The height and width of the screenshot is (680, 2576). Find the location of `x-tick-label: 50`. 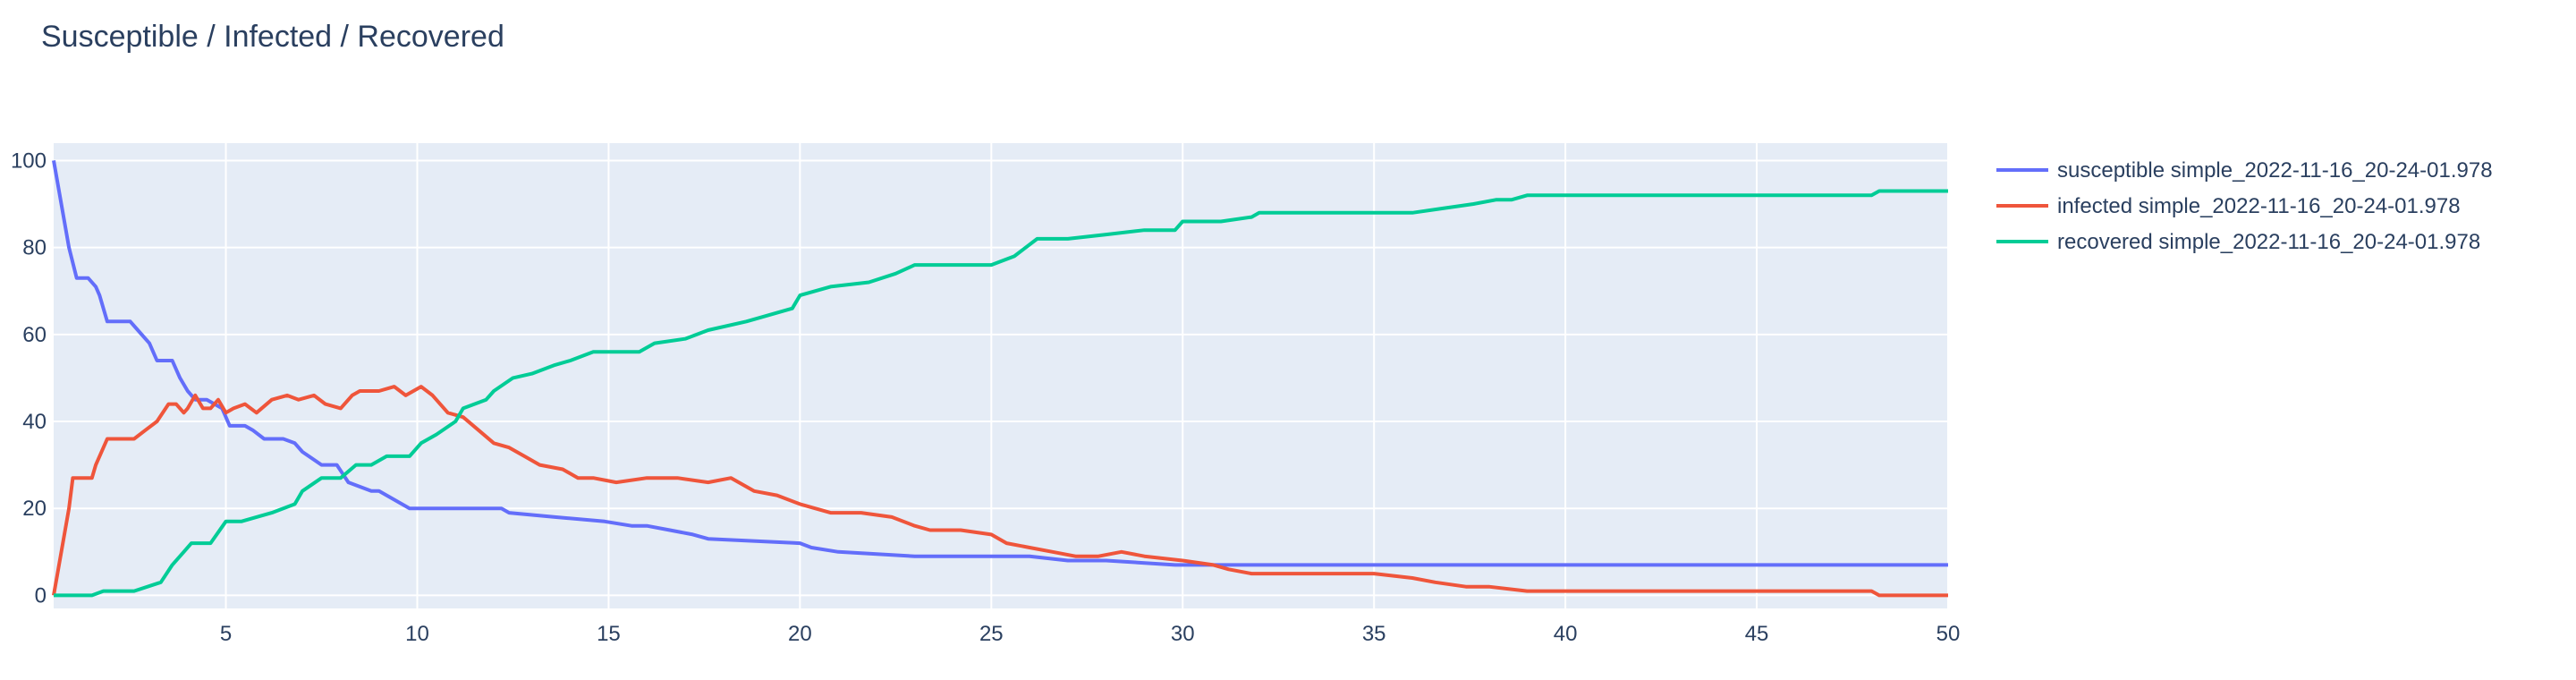

x-tick-label: 50 is located at coordinates (1948, 634).